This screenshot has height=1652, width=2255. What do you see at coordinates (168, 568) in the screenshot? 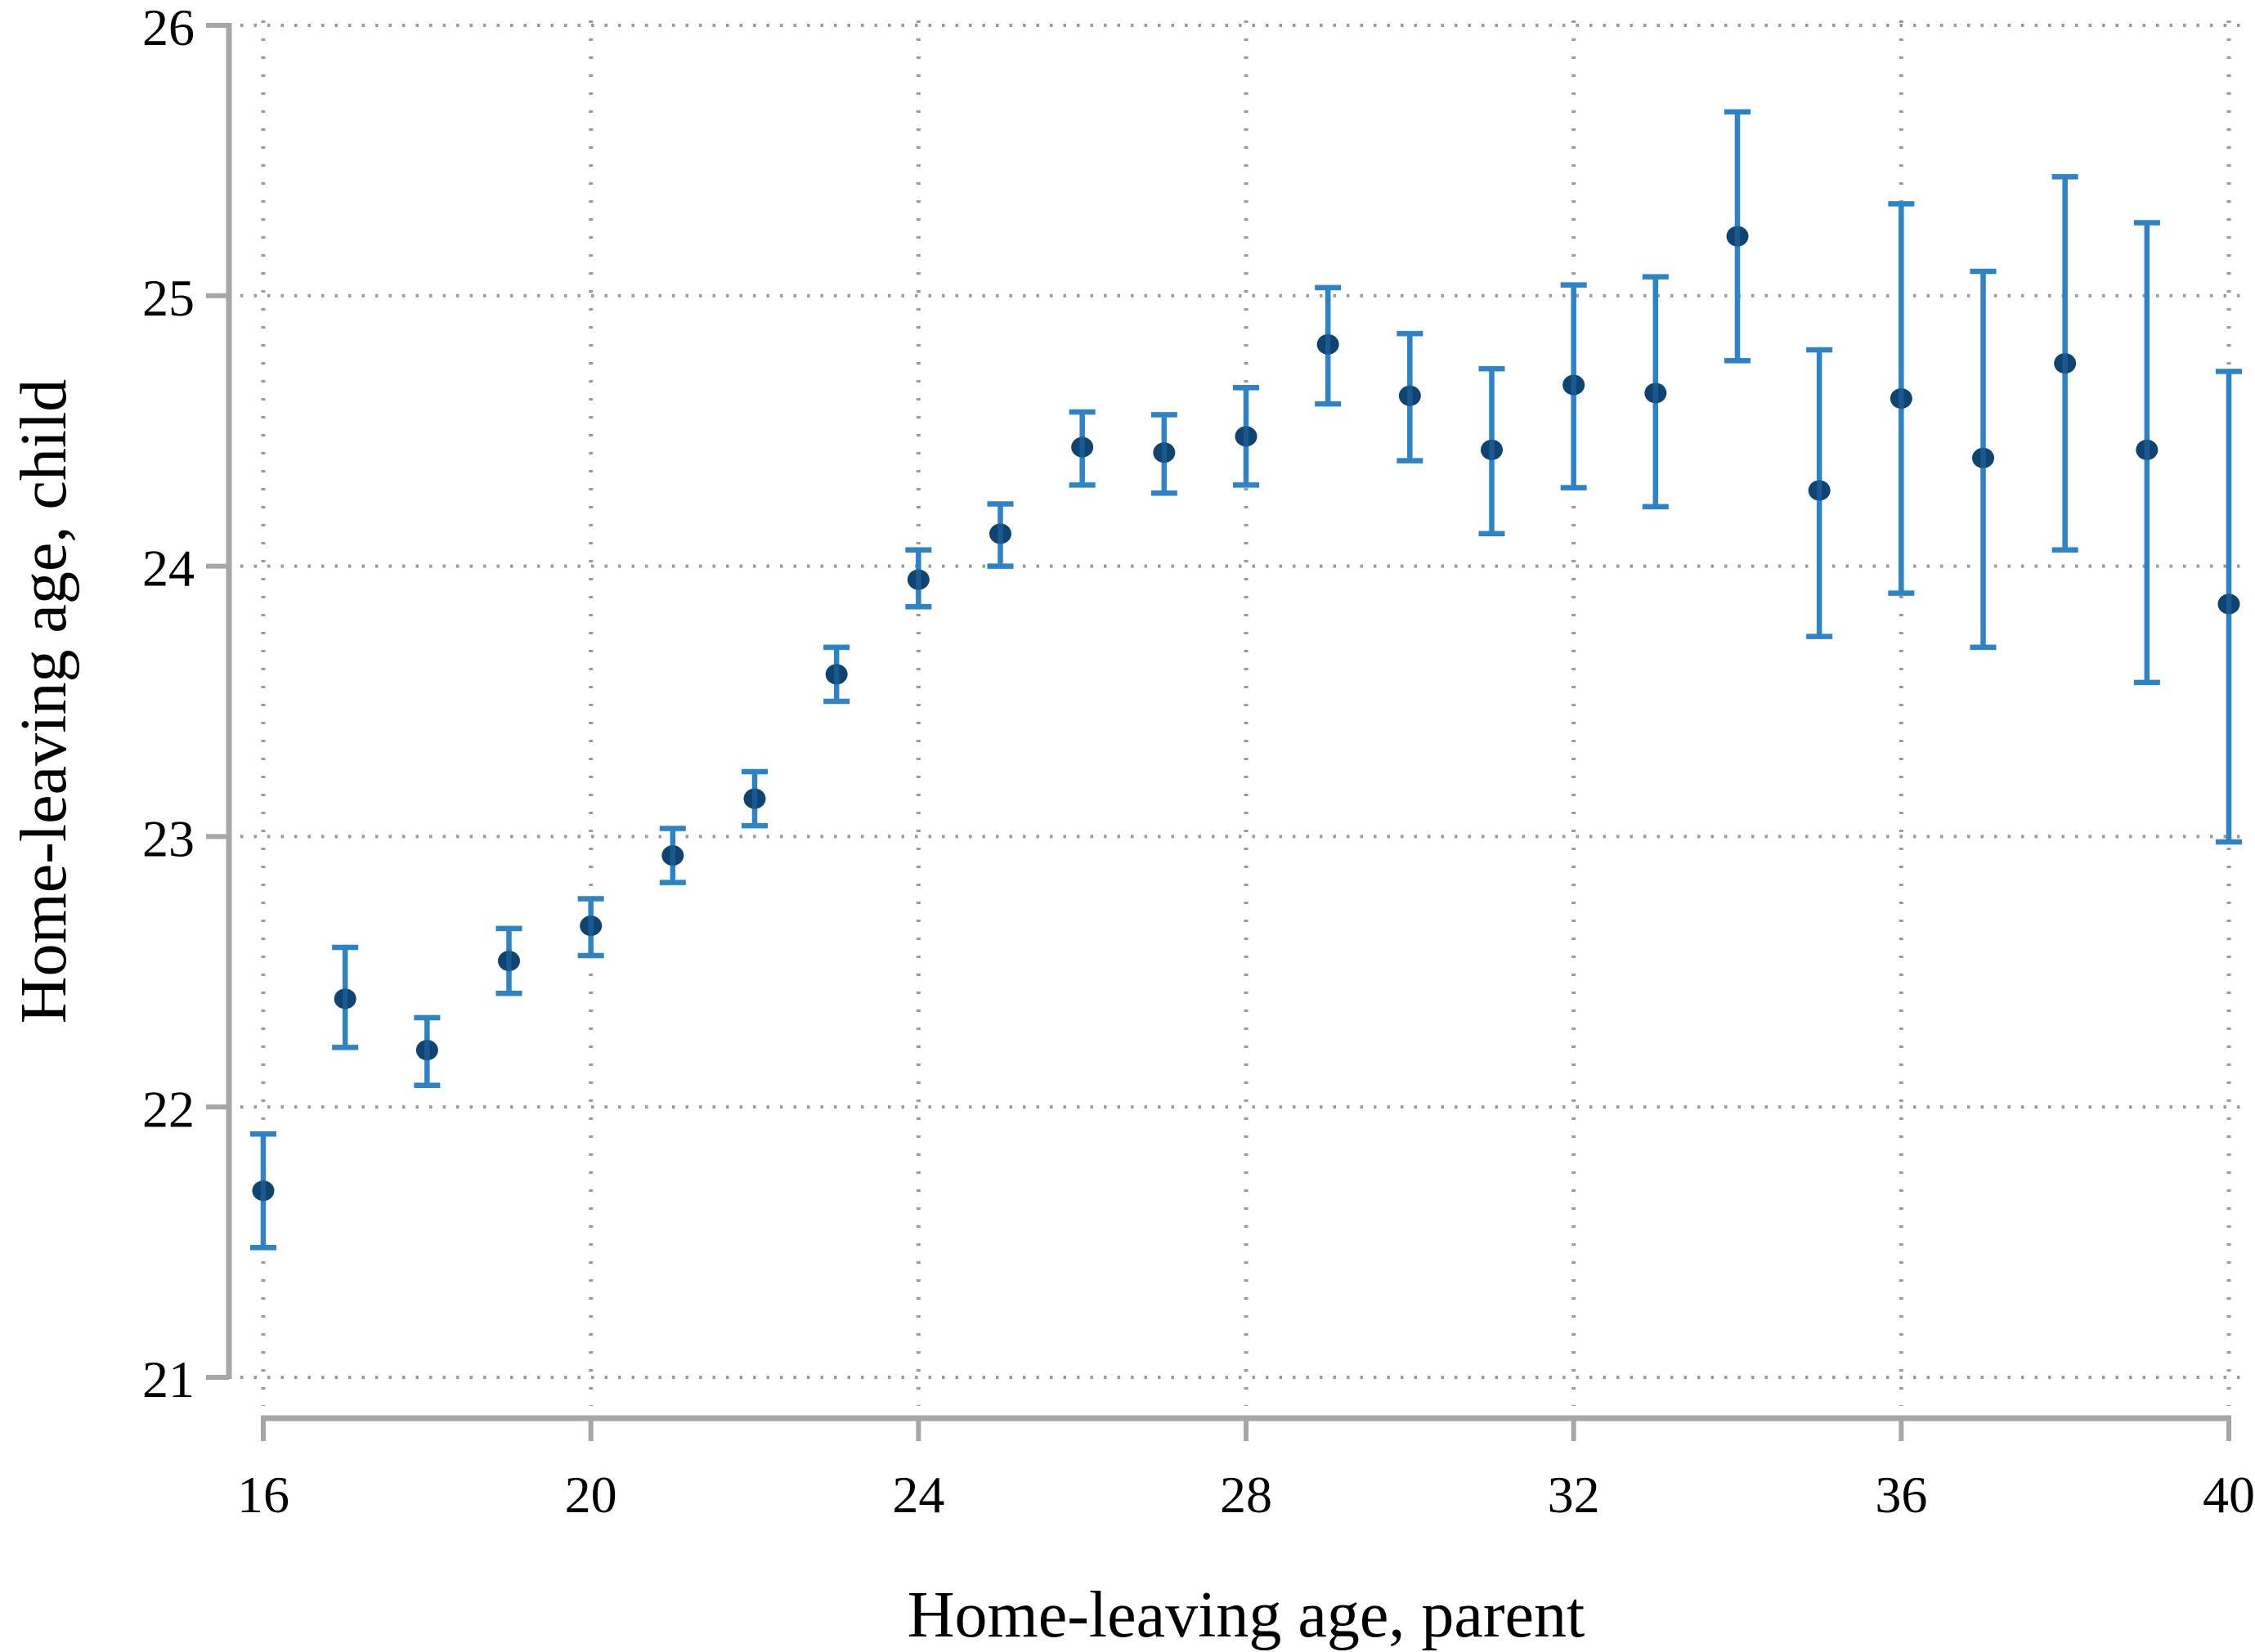
I see `y-tick-label: 24` at bounding box center [168, 568].